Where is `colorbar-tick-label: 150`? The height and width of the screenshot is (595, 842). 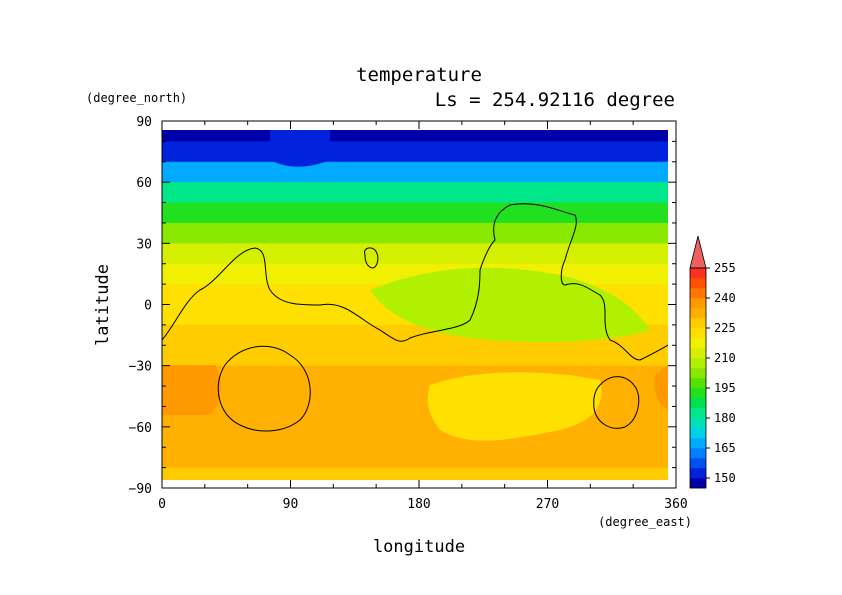 colorbar-tick-label: 150 is located at coordinates (725, 478).